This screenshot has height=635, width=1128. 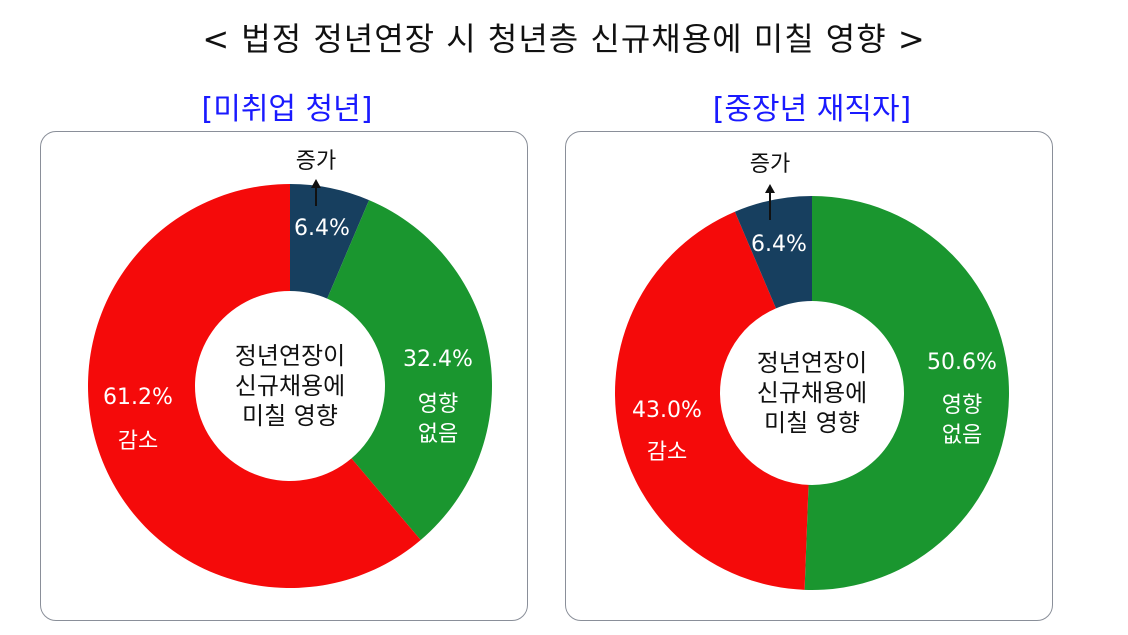 I want to click on chart-1-center, so click(x=290, y=386).